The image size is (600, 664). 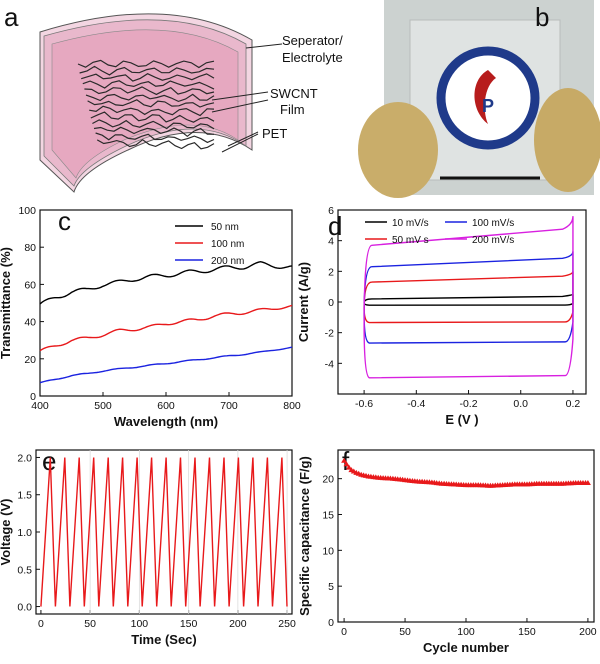 What do you see at coordinates (27, 211) in the screenshot?
I see `y-tick-label: 100` at bounding box center [27, 211].